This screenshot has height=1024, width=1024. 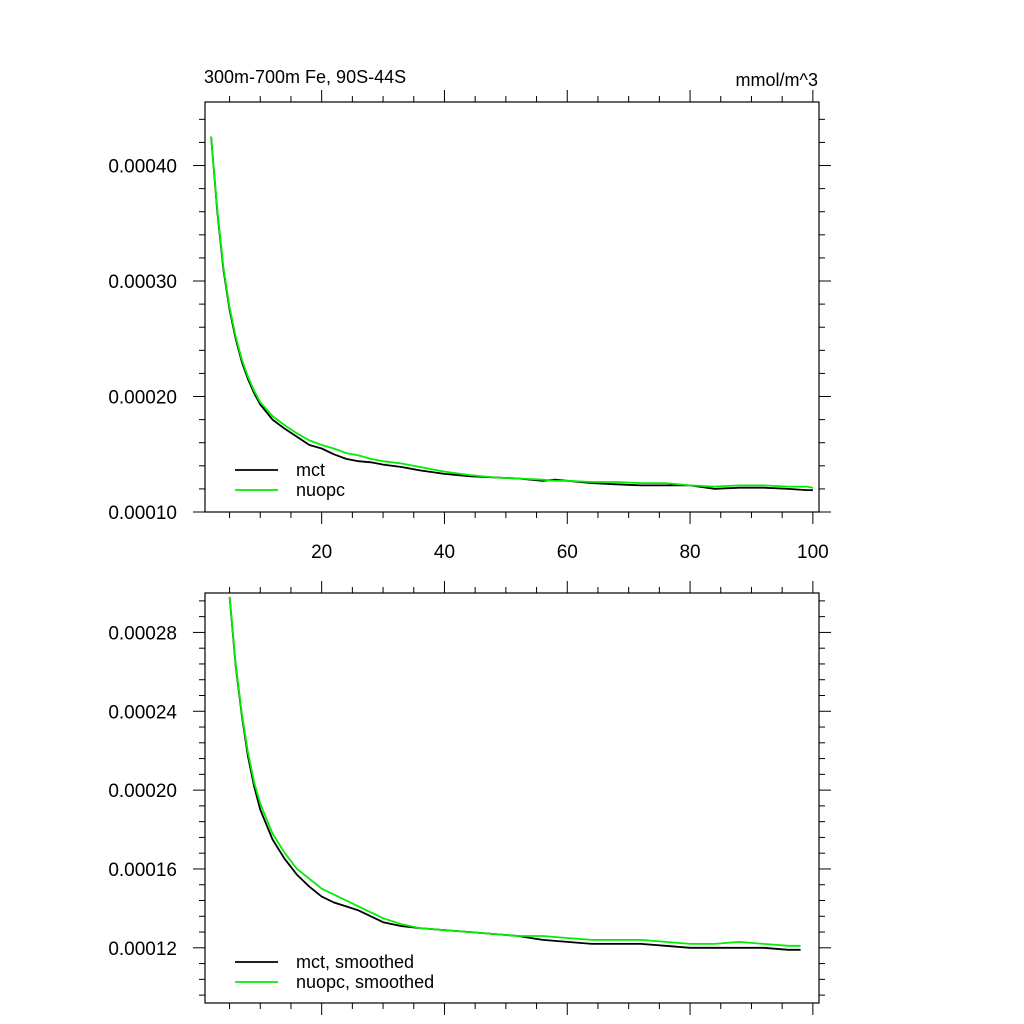 I want to click on y-tick-label: 0.00016, so click(x=142, y=870).